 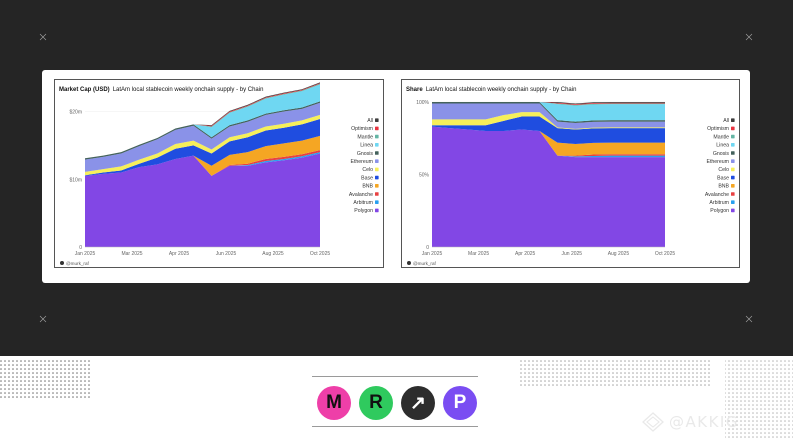 I want to click on y-tick-label: $10m, so click(x=75, y=180).